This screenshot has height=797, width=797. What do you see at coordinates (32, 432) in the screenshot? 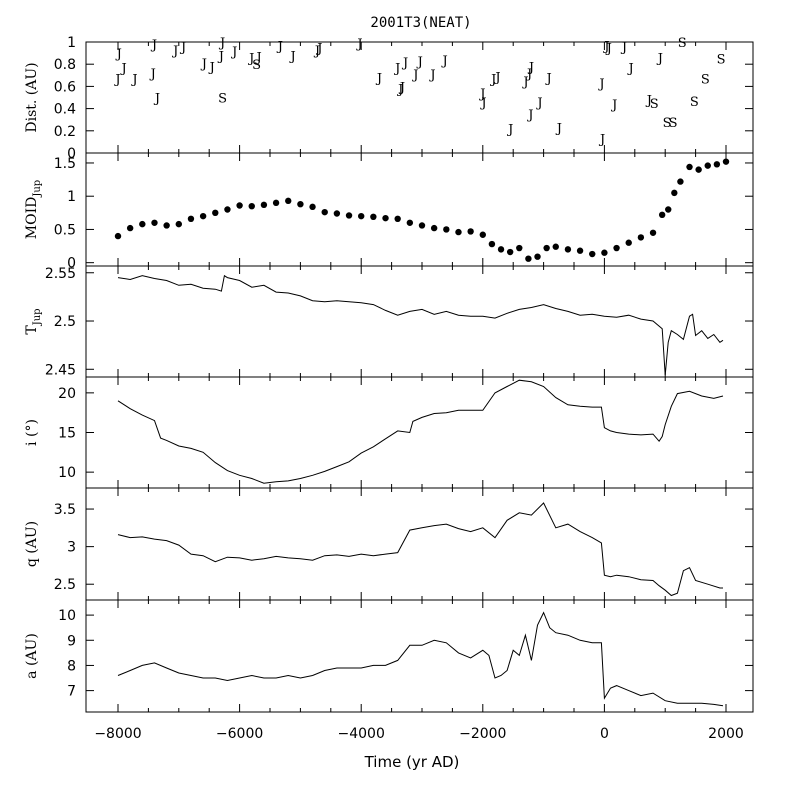
I see `y-axis-label: i (°)` at bounding box center [32, 432].